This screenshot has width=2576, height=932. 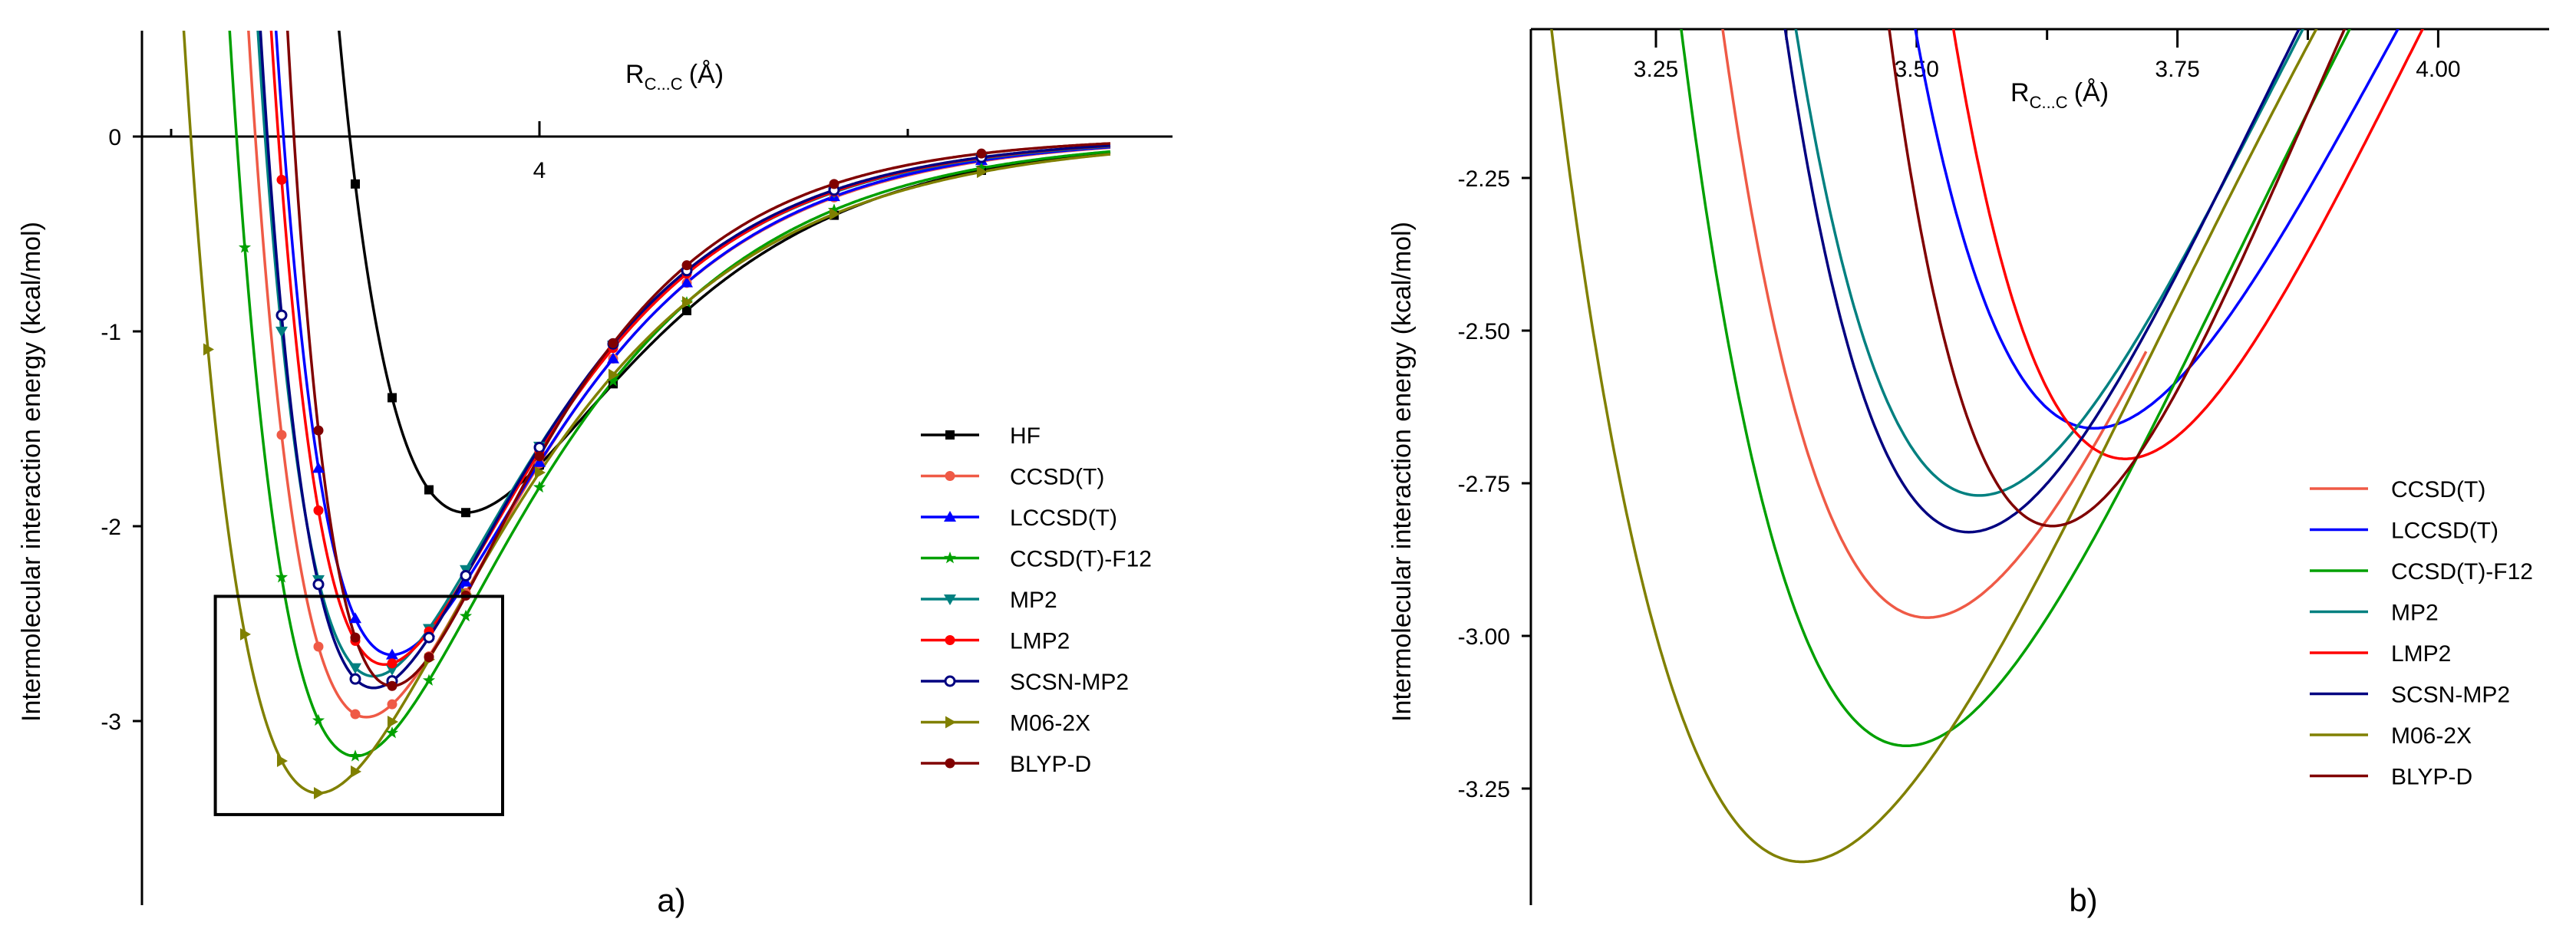 What do you see at coordinates (358, 705) in the screenshot?
I see `zoom-region-box` at bounding box center [358, 705].